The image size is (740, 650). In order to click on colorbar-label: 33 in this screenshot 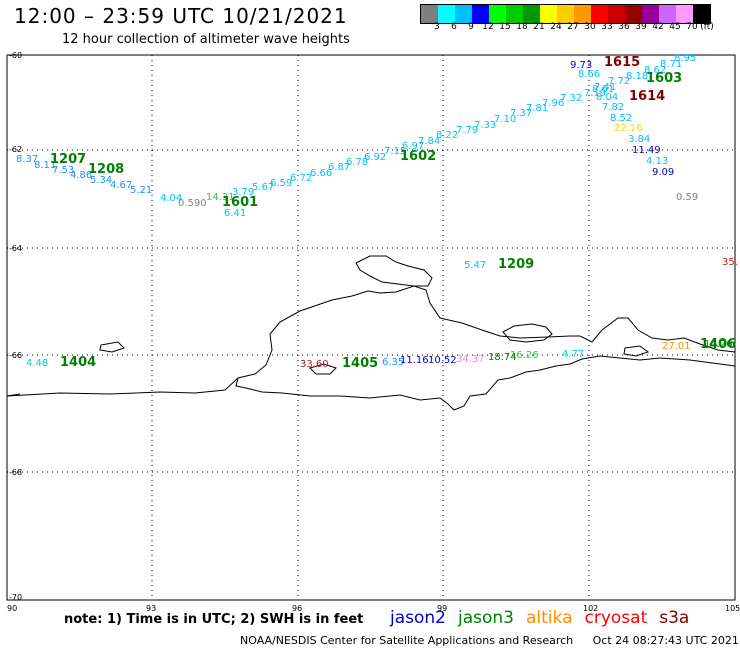, I will do `click(607, 27)`.